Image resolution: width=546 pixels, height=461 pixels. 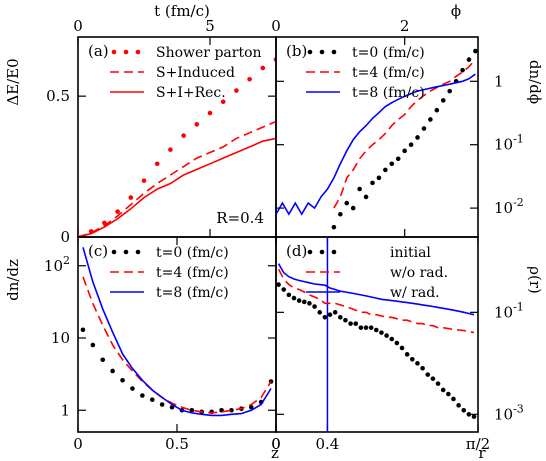 What do you see at coordinates (13, 280) in the screenshot?
I see `left-axis-label-bottom: dn/dz` at bounding box center [13, 280].